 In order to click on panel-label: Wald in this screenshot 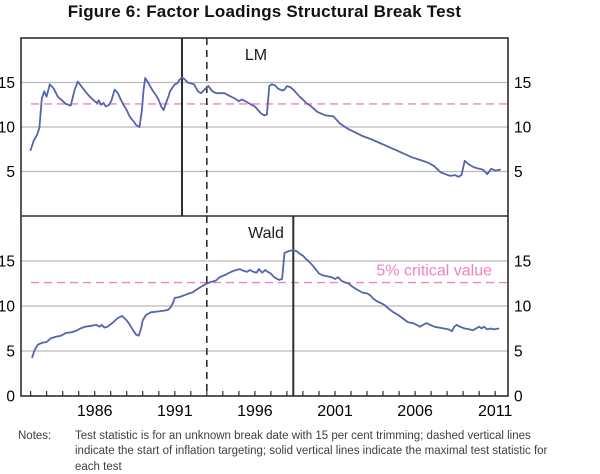, I will do `click(266, 233)`.